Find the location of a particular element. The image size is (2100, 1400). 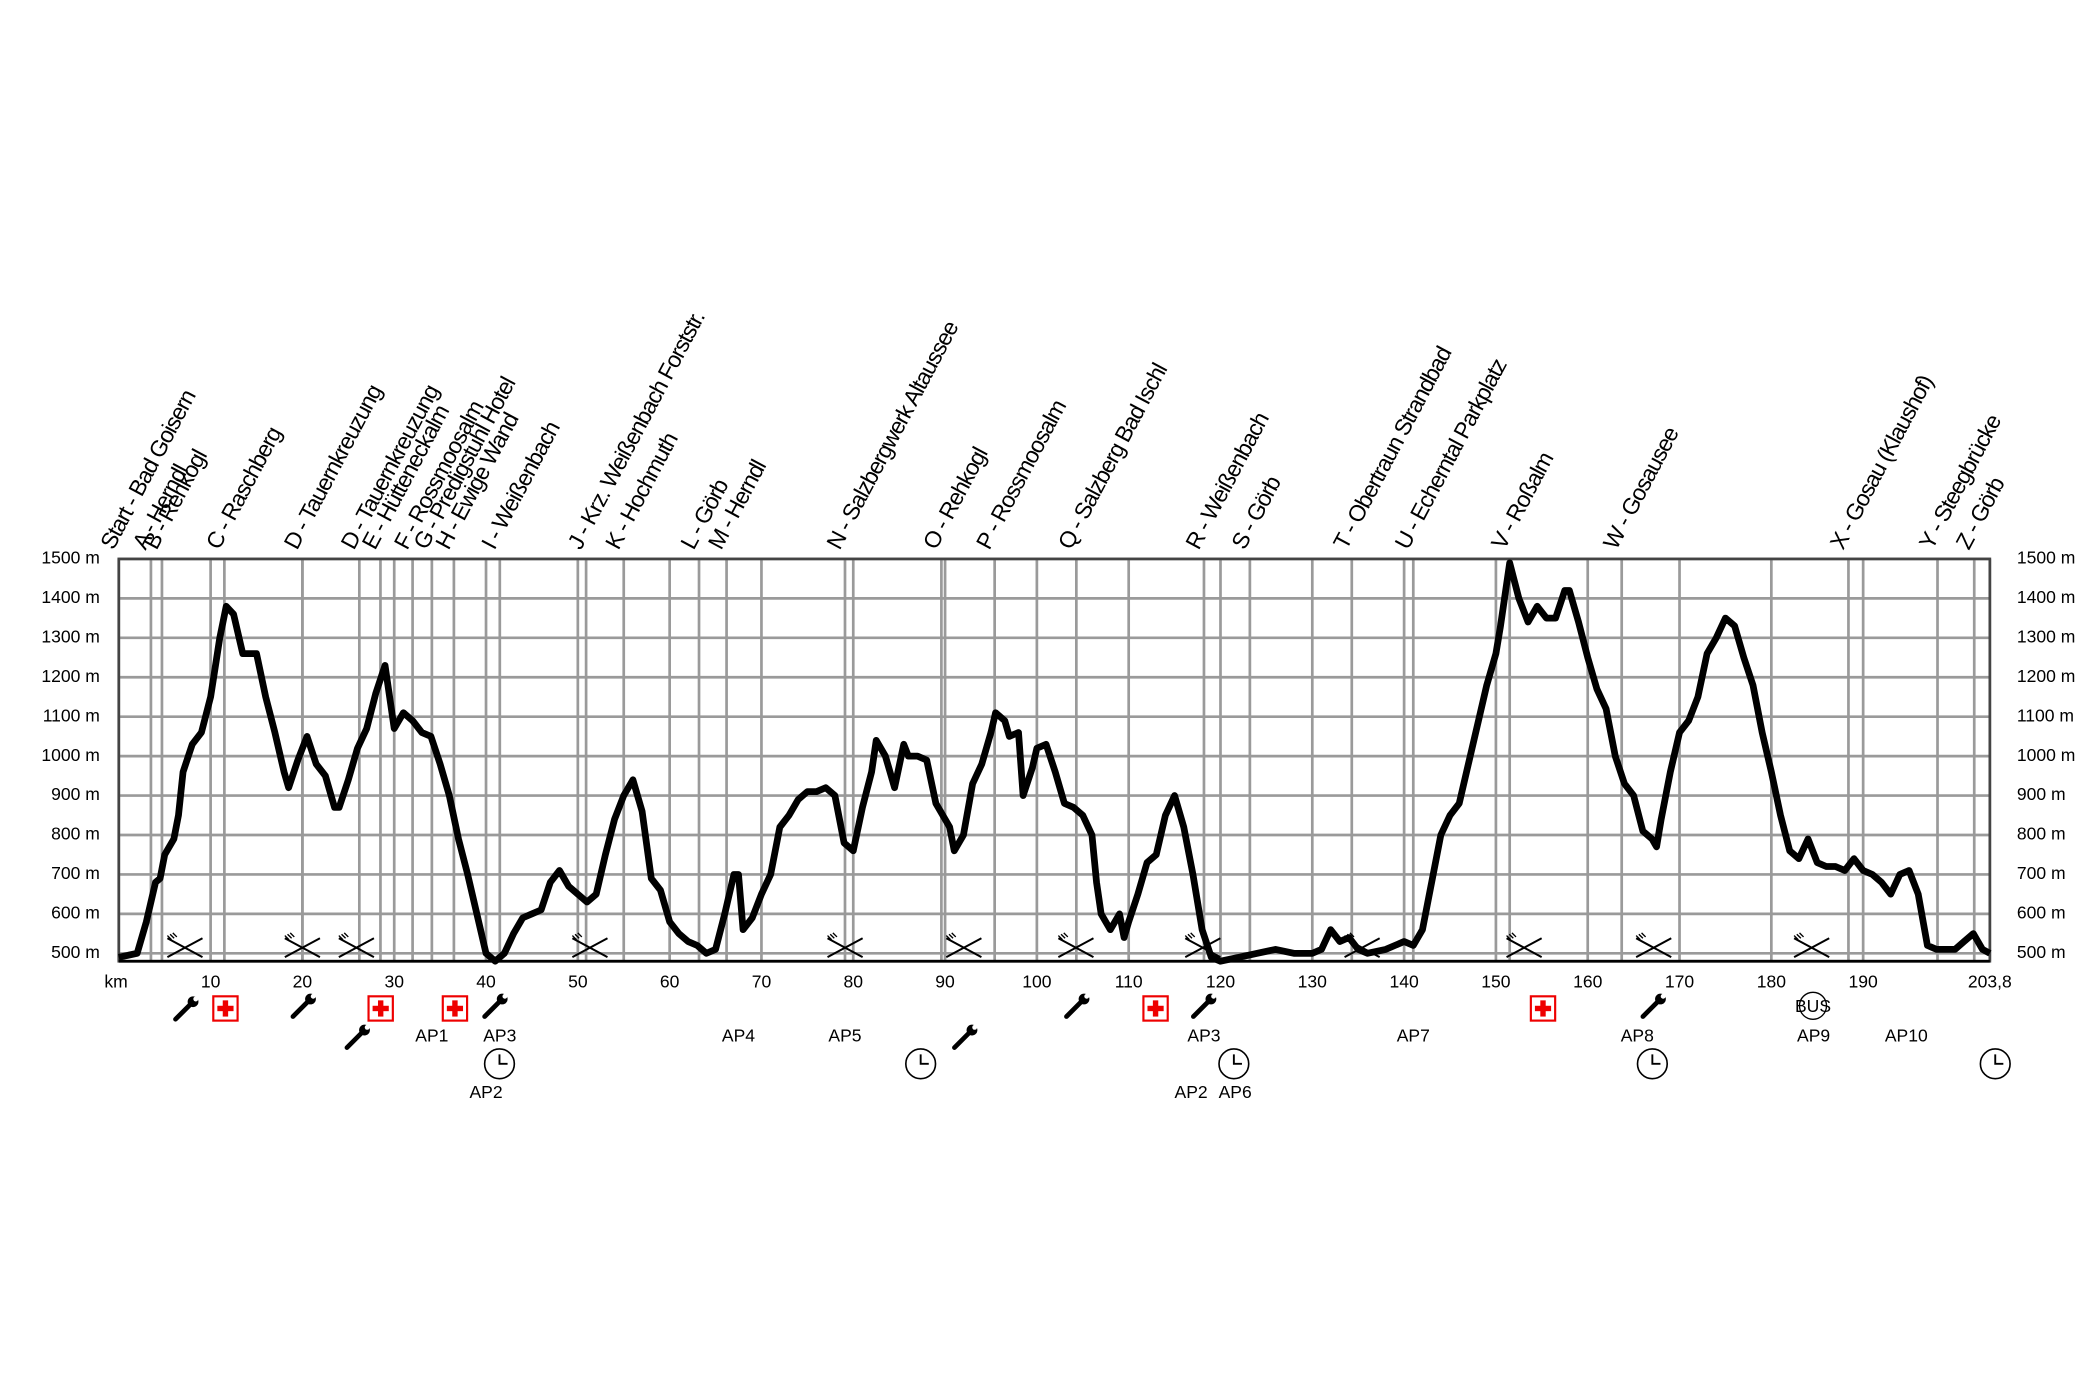

x-tick-label: 180 is located at coordinates (1772, 981).